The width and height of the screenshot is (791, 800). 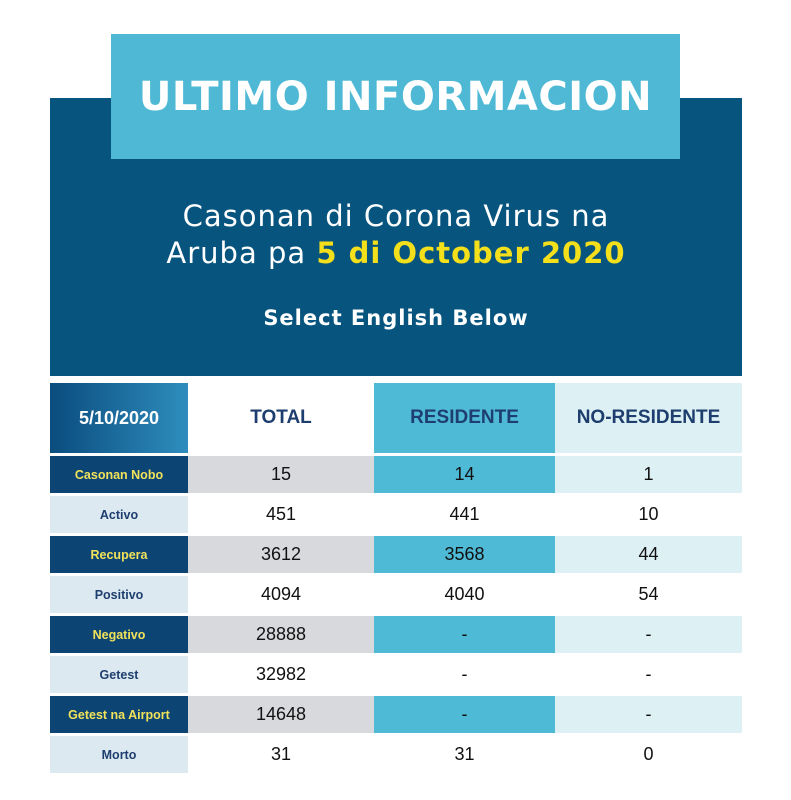 I want to click on row-label: Casonan Nobo, so click(x=119, y=474).